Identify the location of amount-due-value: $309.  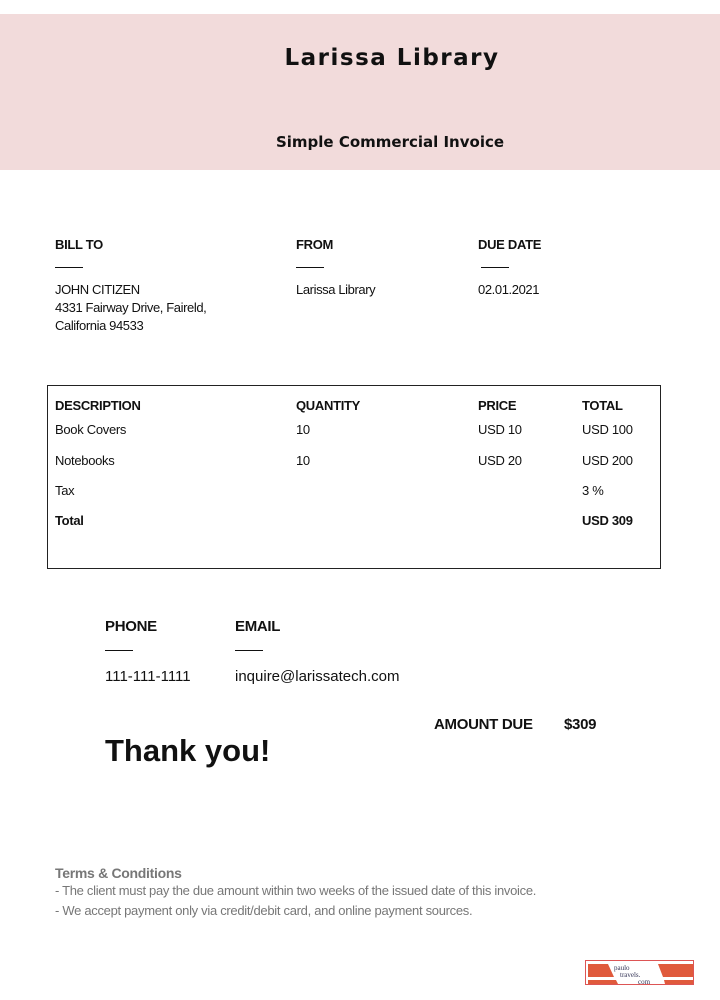
(580, 724).